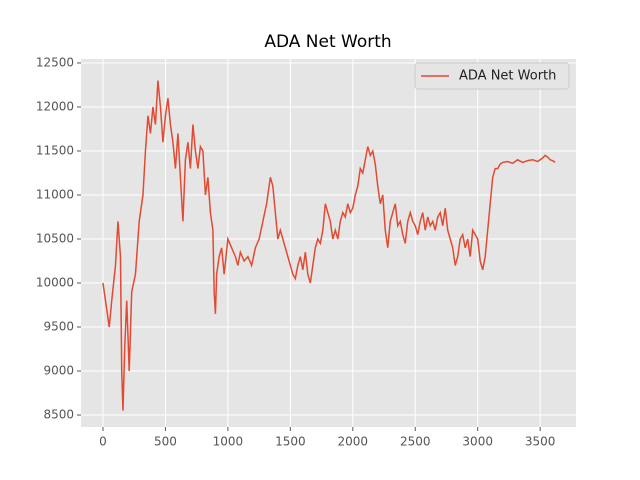 The image size is (640, 480). Describe the element at coordinates (290, 442) in the screenshot. I see `x-tick-label: 1500` at that location.